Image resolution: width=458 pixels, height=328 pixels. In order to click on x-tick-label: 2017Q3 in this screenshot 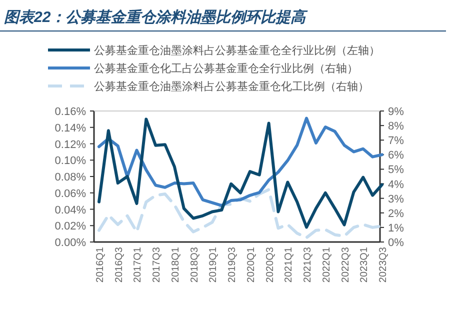, I will do `click(157, 264)`.